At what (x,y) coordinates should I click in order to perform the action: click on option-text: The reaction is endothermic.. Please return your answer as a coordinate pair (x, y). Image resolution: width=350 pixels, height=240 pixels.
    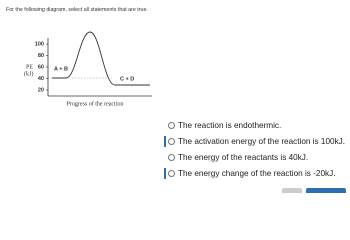
    Looking at the image, I should click on (230, 125).